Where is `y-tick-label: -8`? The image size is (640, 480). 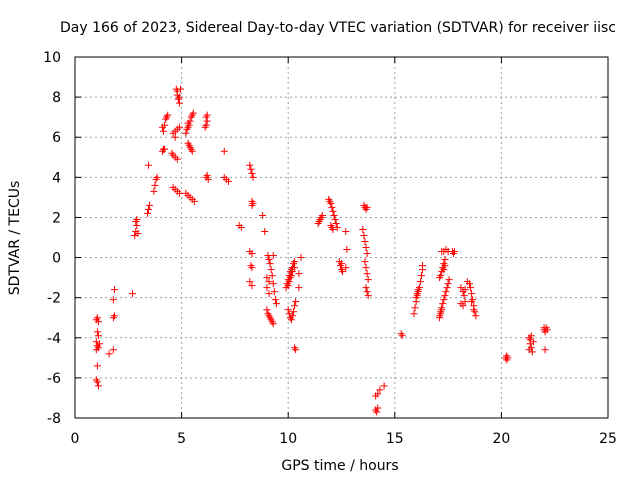
y-tick-label: -8 is located at coordinates (54, 419).